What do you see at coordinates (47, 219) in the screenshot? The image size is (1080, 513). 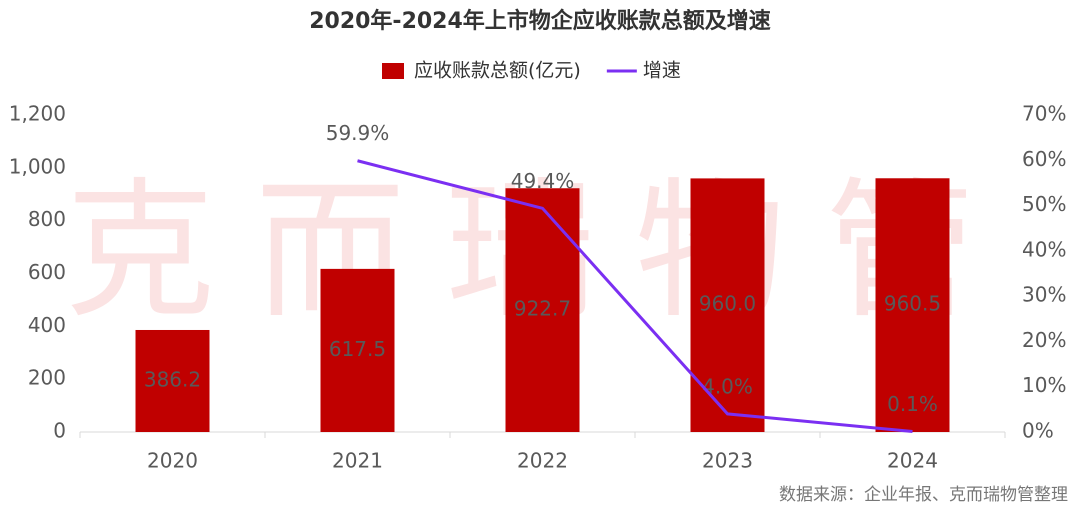 I see `y-tick-label: 800` at bounding box center [47, 219].